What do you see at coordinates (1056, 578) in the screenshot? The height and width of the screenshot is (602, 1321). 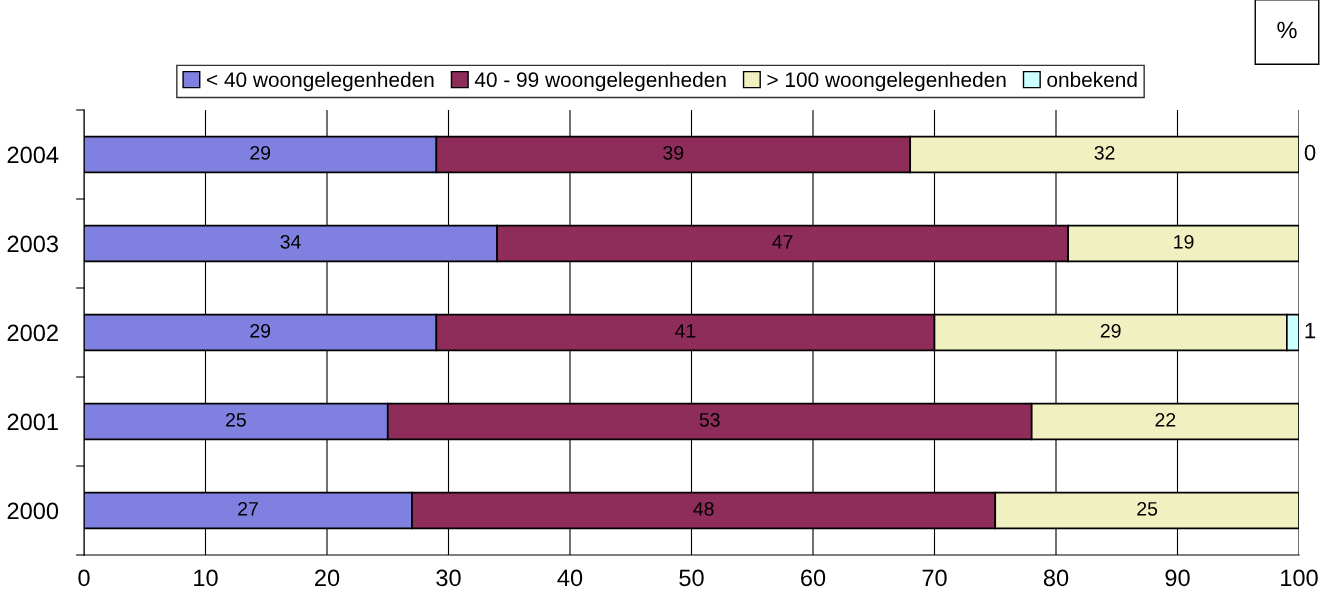 I see `x-tick-label: 80` at bounding box center [1056, 578].